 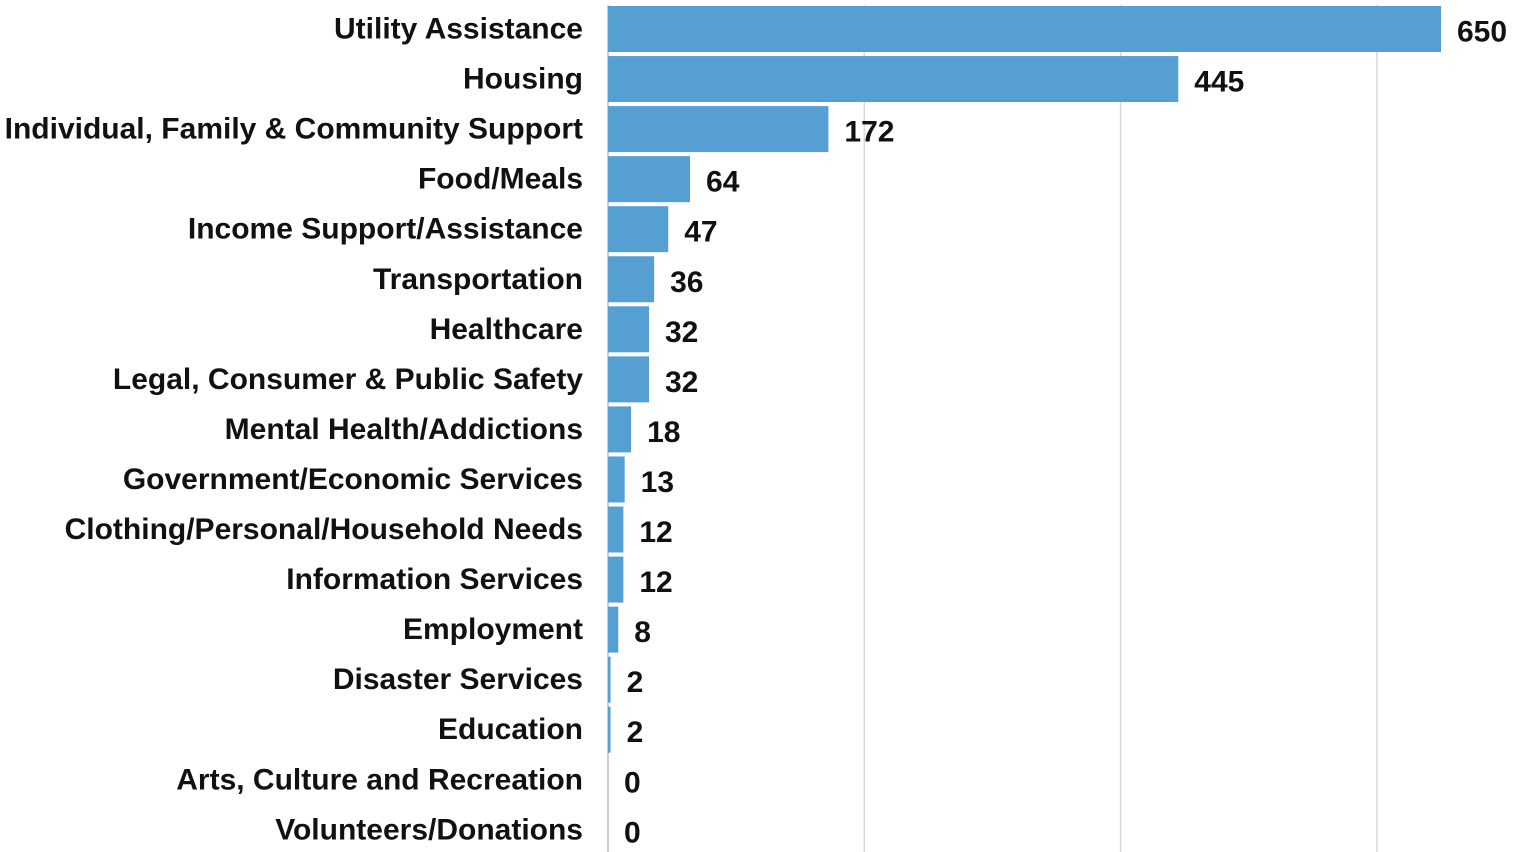 I want to click on category-label: Legal, Consumer & Public Safety, so click(x=348, y=379).